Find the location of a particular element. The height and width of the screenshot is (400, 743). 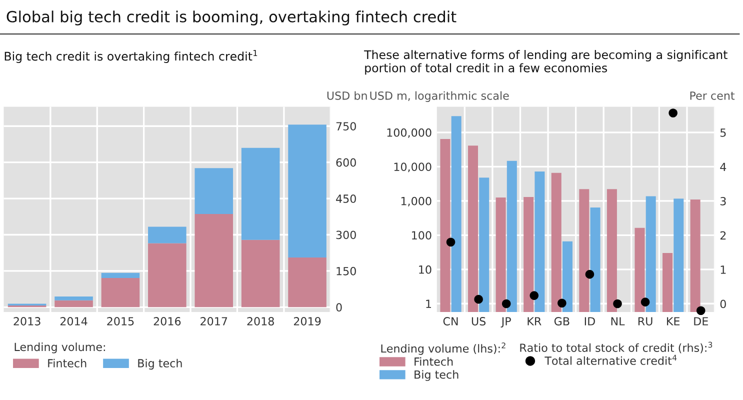

x-tick-label: US is located at coordinates (479, 321).